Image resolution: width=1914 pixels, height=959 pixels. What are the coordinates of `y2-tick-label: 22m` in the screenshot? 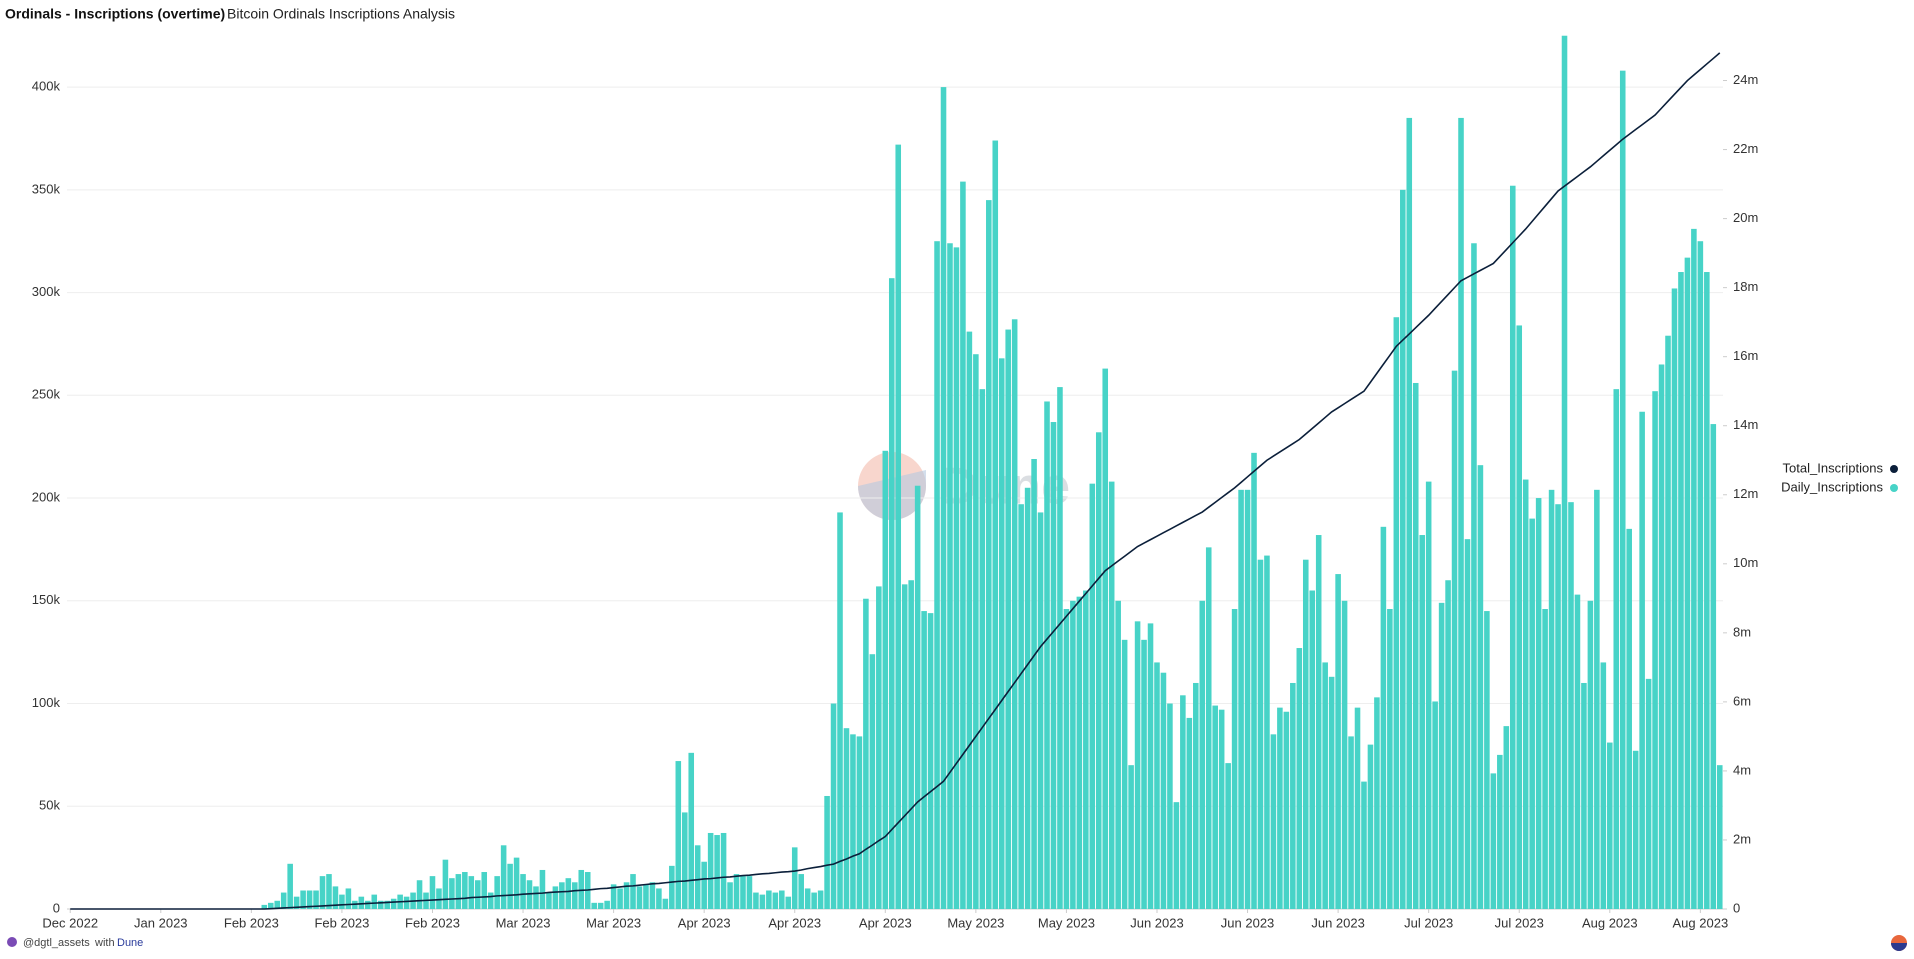 It's located at (1745, 148).